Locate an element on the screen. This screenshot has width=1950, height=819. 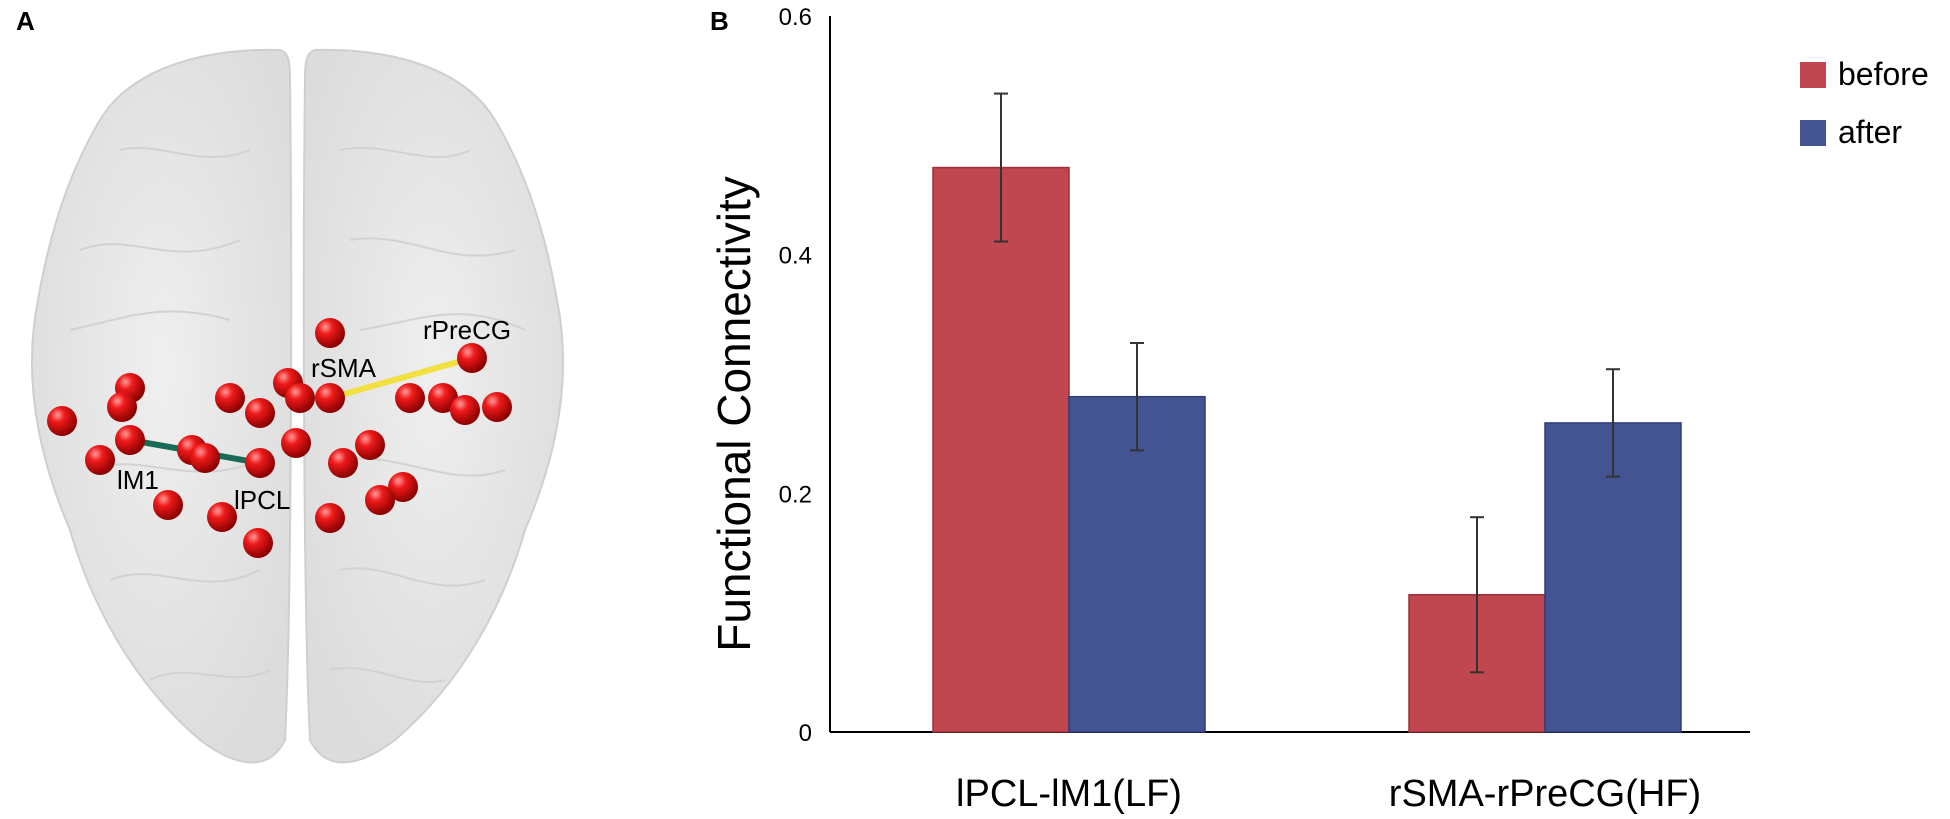
y-axis-label: Functional Connectivity is located at coordinates (734, 414).